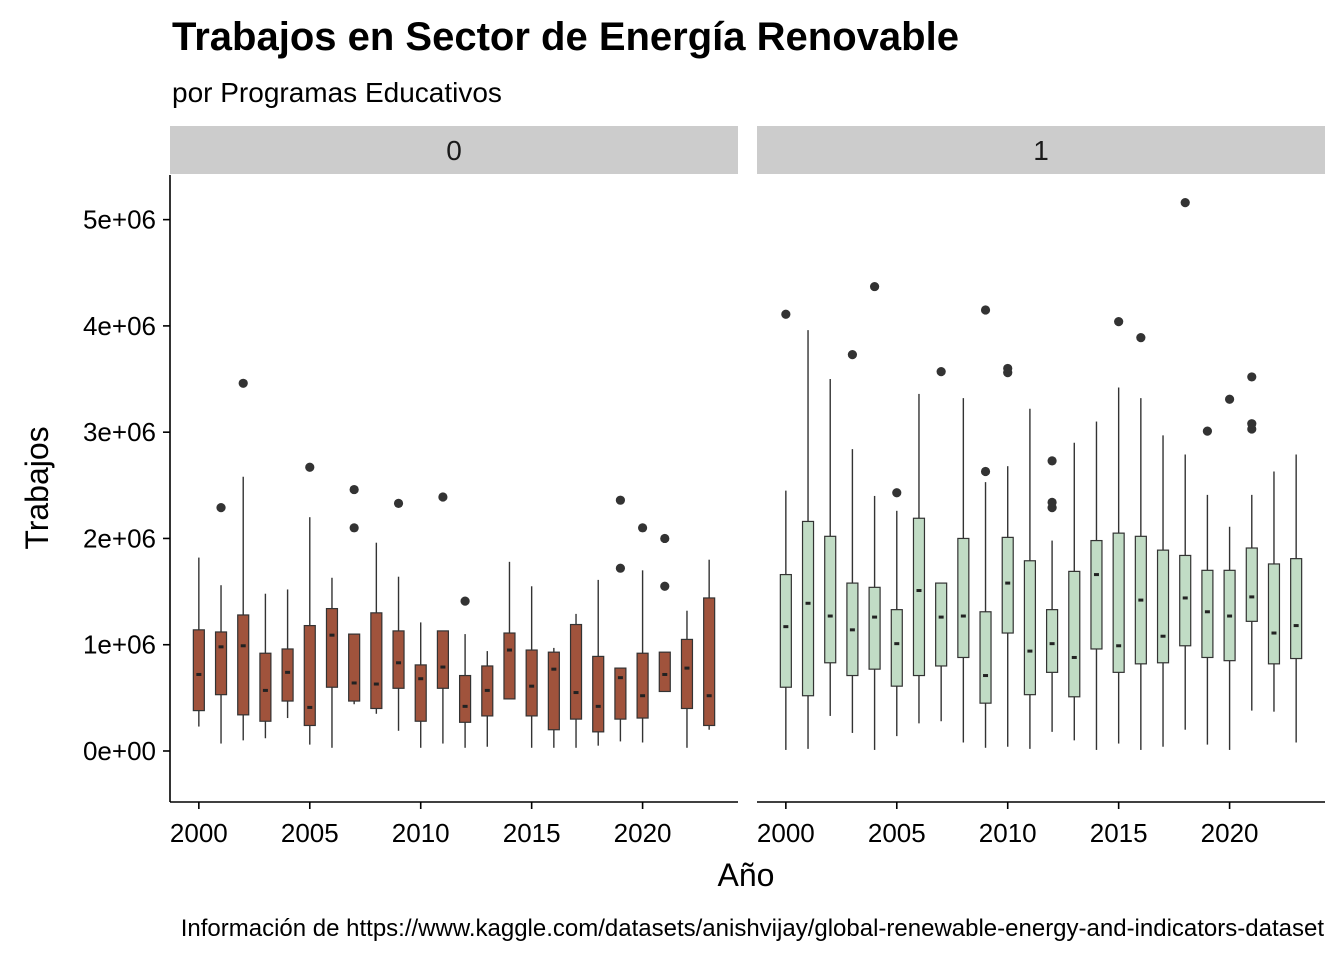 This screenshot has height=960, width=1344. What do you see at coordinates (443, 618) in the screenshot?
I see `box-0-2011` at bounding box center [443, 618].